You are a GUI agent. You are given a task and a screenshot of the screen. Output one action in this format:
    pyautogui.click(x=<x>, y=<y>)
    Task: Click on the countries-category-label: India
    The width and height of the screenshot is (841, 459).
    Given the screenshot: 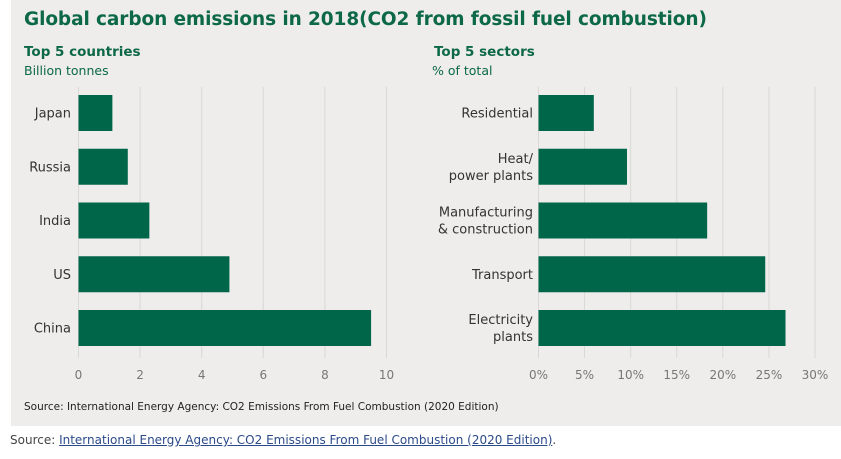 What is the action you would take?
    pyautogui.click(x=55, y=221)
    